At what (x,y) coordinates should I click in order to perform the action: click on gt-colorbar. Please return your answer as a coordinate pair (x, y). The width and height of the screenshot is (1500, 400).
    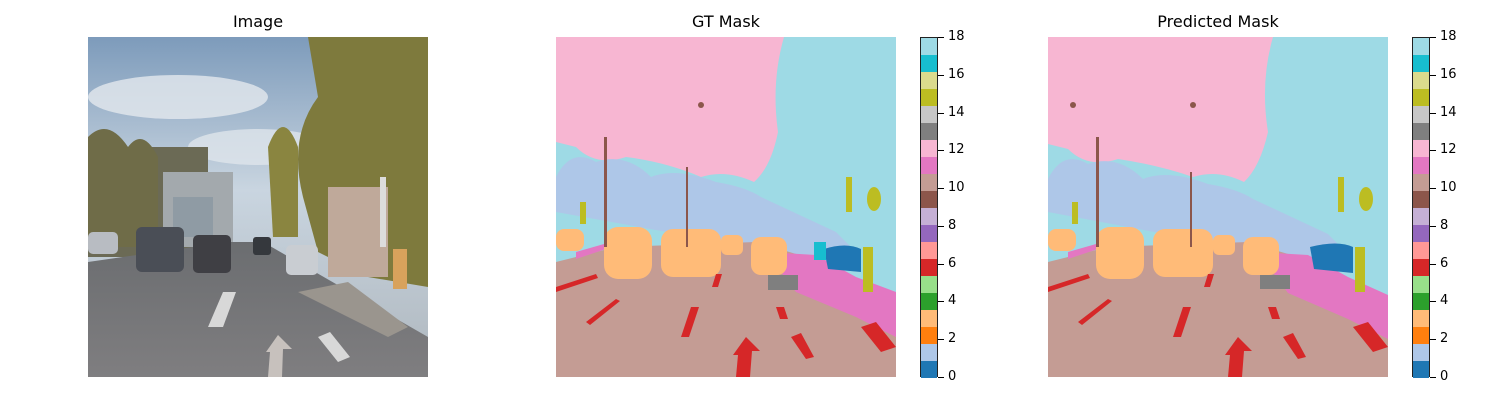
    Looking at the image, I should click on (929, 207).